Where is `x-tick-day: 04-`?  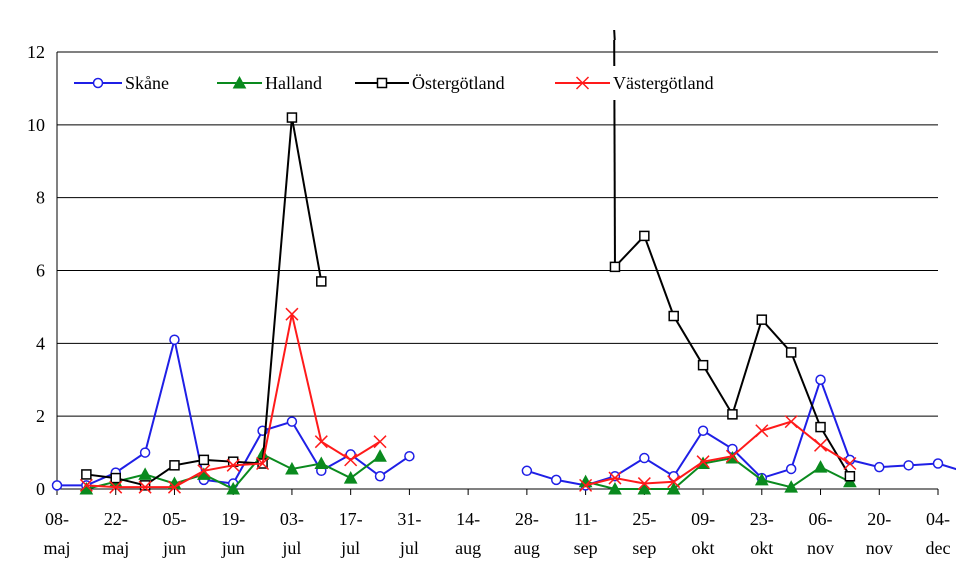 x-tick-day: 04- is located at coordinates (938, 519).